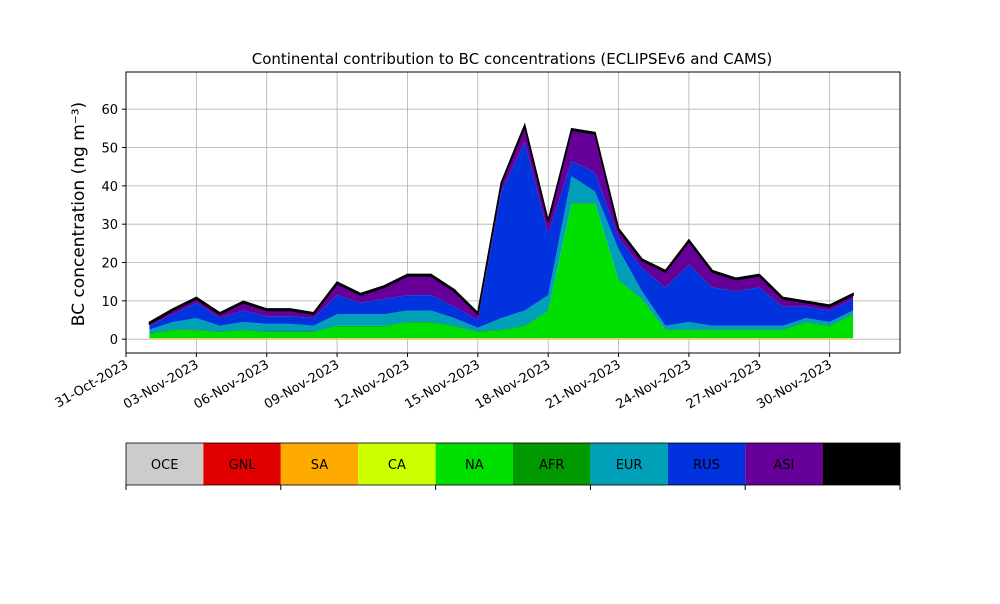 This screenshot has height=604, width=1000. Describe the element at coordinates (706, 465) in the screenshot. I see `legend-label: RUS` at that location.